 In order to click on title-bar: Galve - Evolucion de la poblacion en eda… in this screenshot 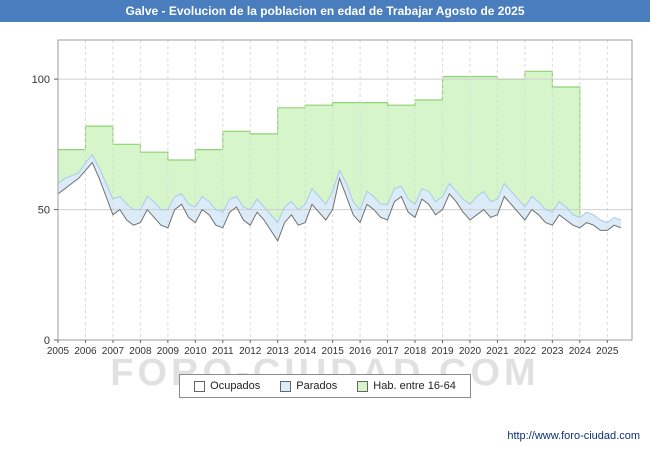, I will do `click(325, 11)`.